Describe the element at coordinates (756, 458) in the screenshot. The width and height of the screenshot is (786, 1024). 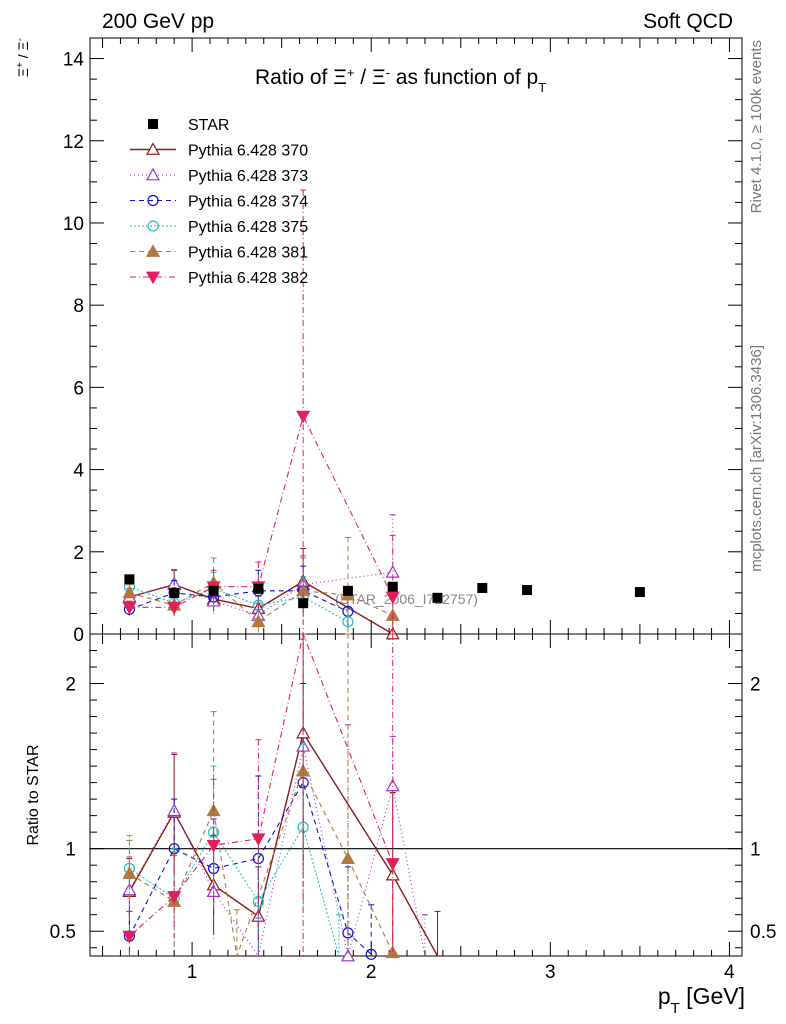
I see `mcplots-label: mcplots.cern.ch [arXiv:1306.3436]` at that location.